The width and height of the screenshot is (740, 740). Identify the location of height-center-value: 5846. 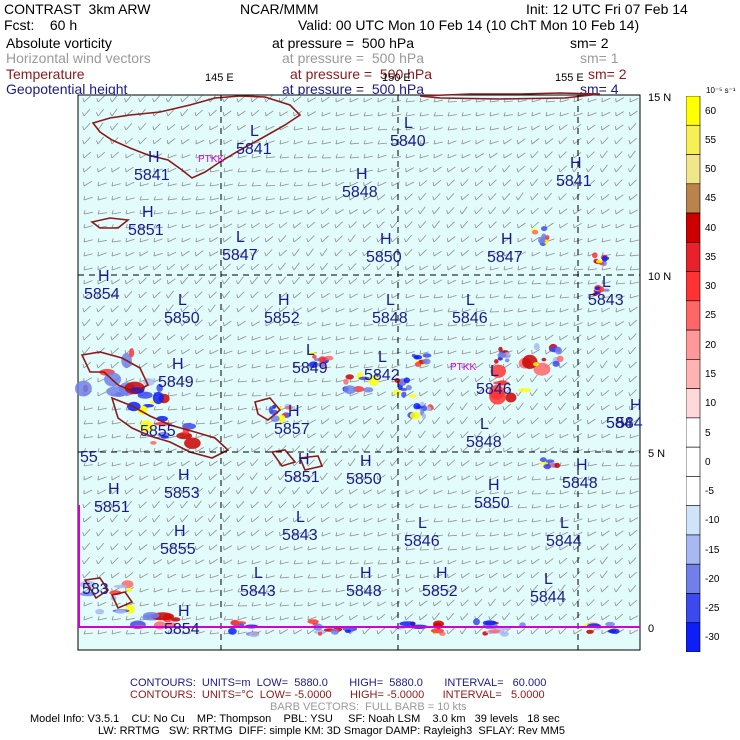
(494, 389).